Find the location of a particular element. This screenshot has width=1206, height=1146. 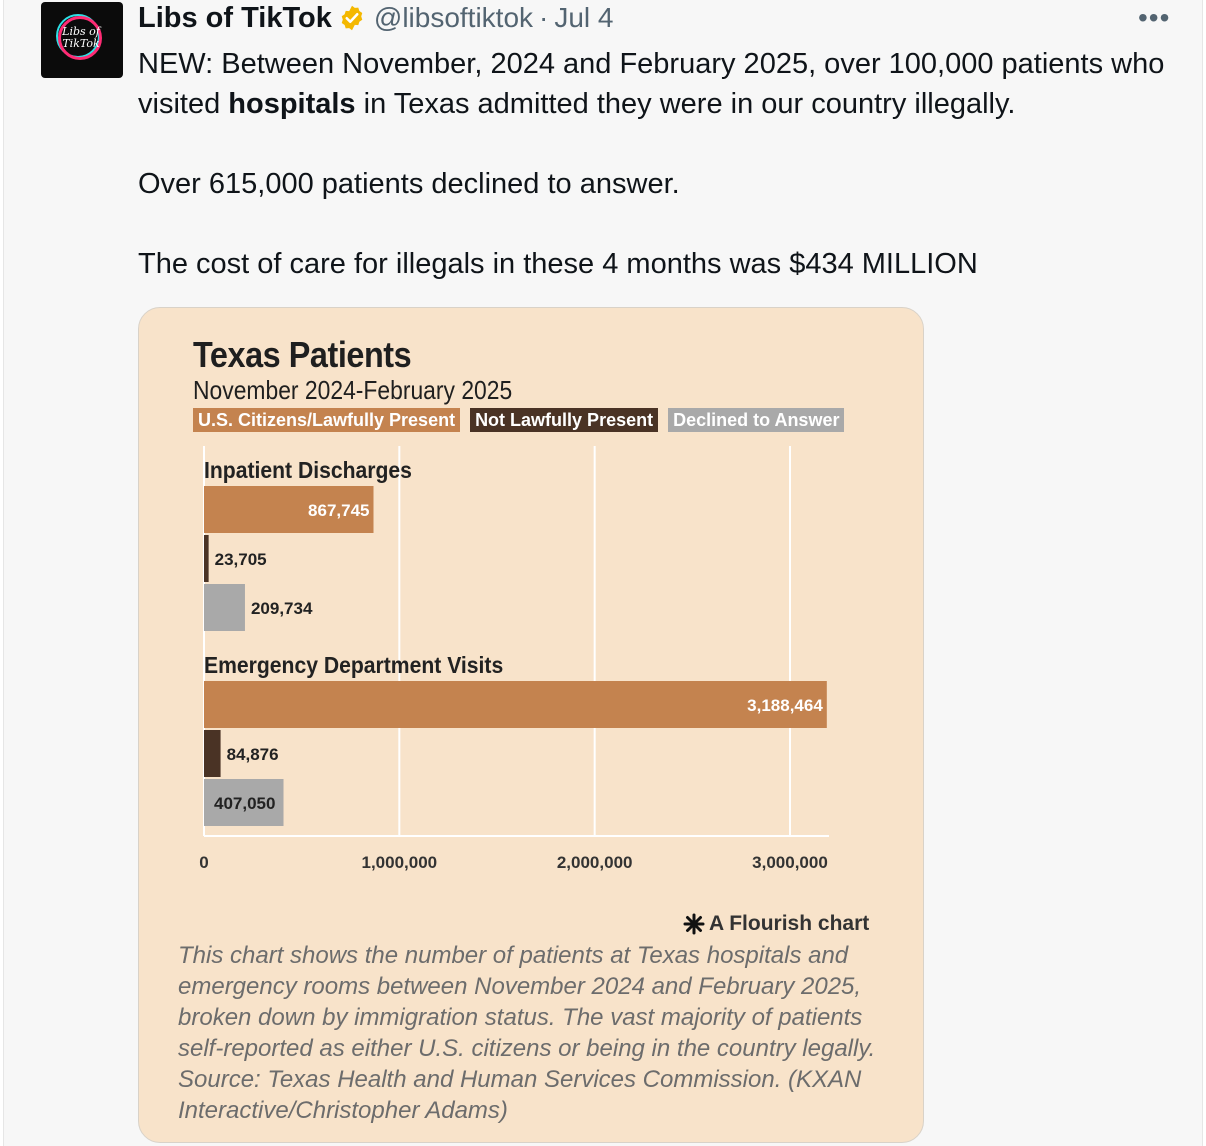

legend-not-lawfully-present: Not Lawfully Present is located at coordinates (564, 420).